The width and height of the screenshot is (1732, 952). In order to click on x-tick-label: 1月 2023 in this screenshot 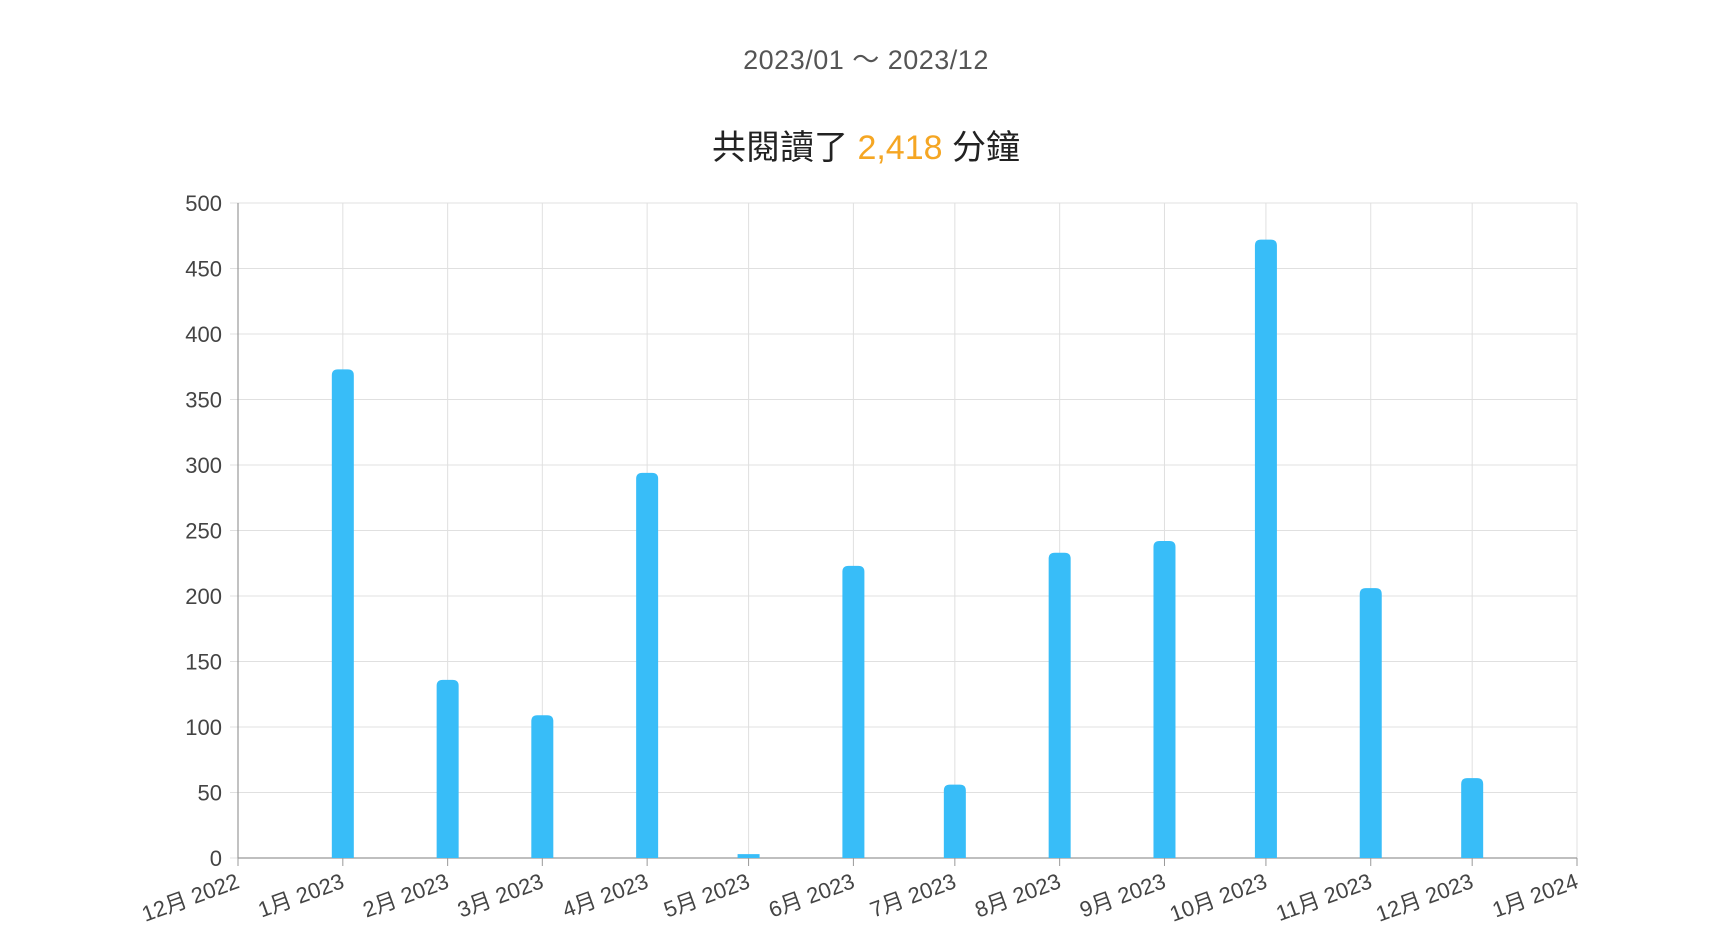, I will do `click(301, 895)`.